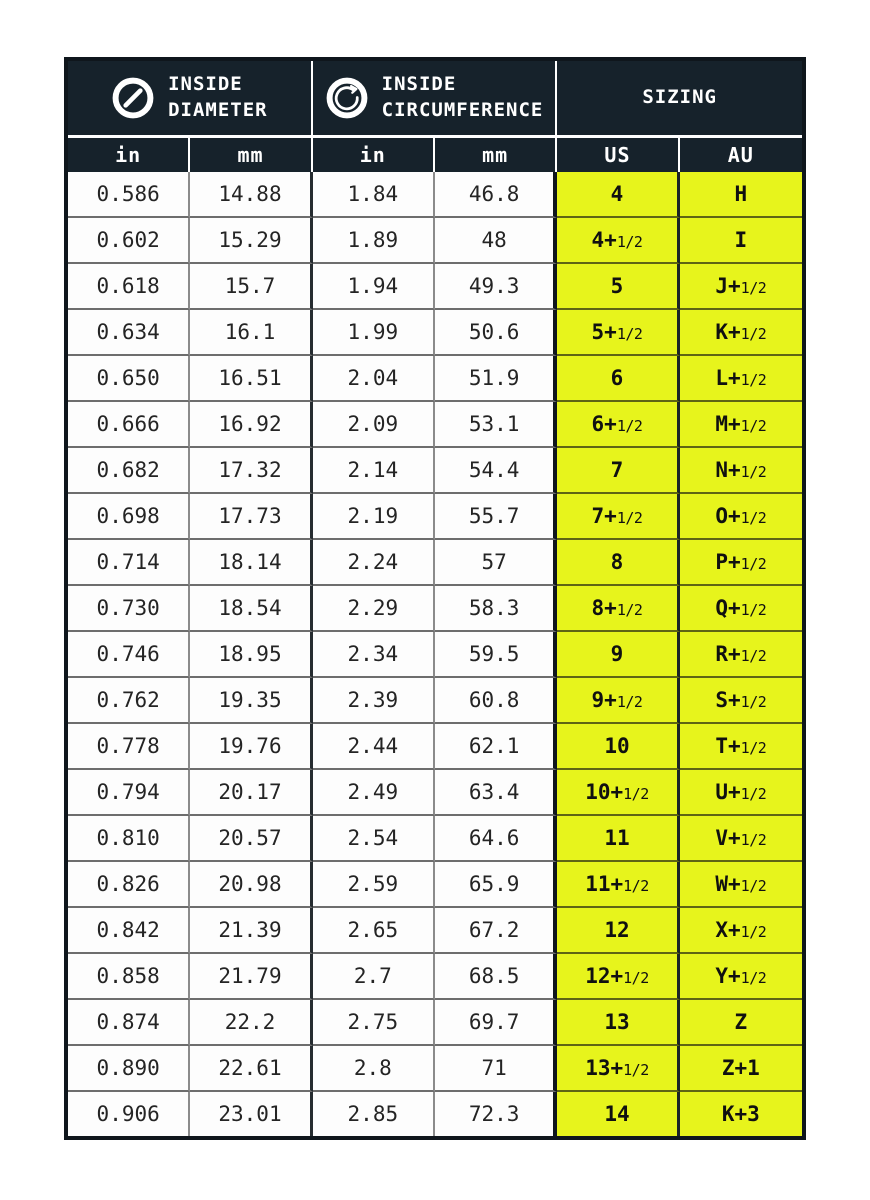 This screenshot has height=1200, width=870. I want to click on table-row: 0.890 22.61 2.8 71 13+1/2 Z+1, so click(435, 1069).